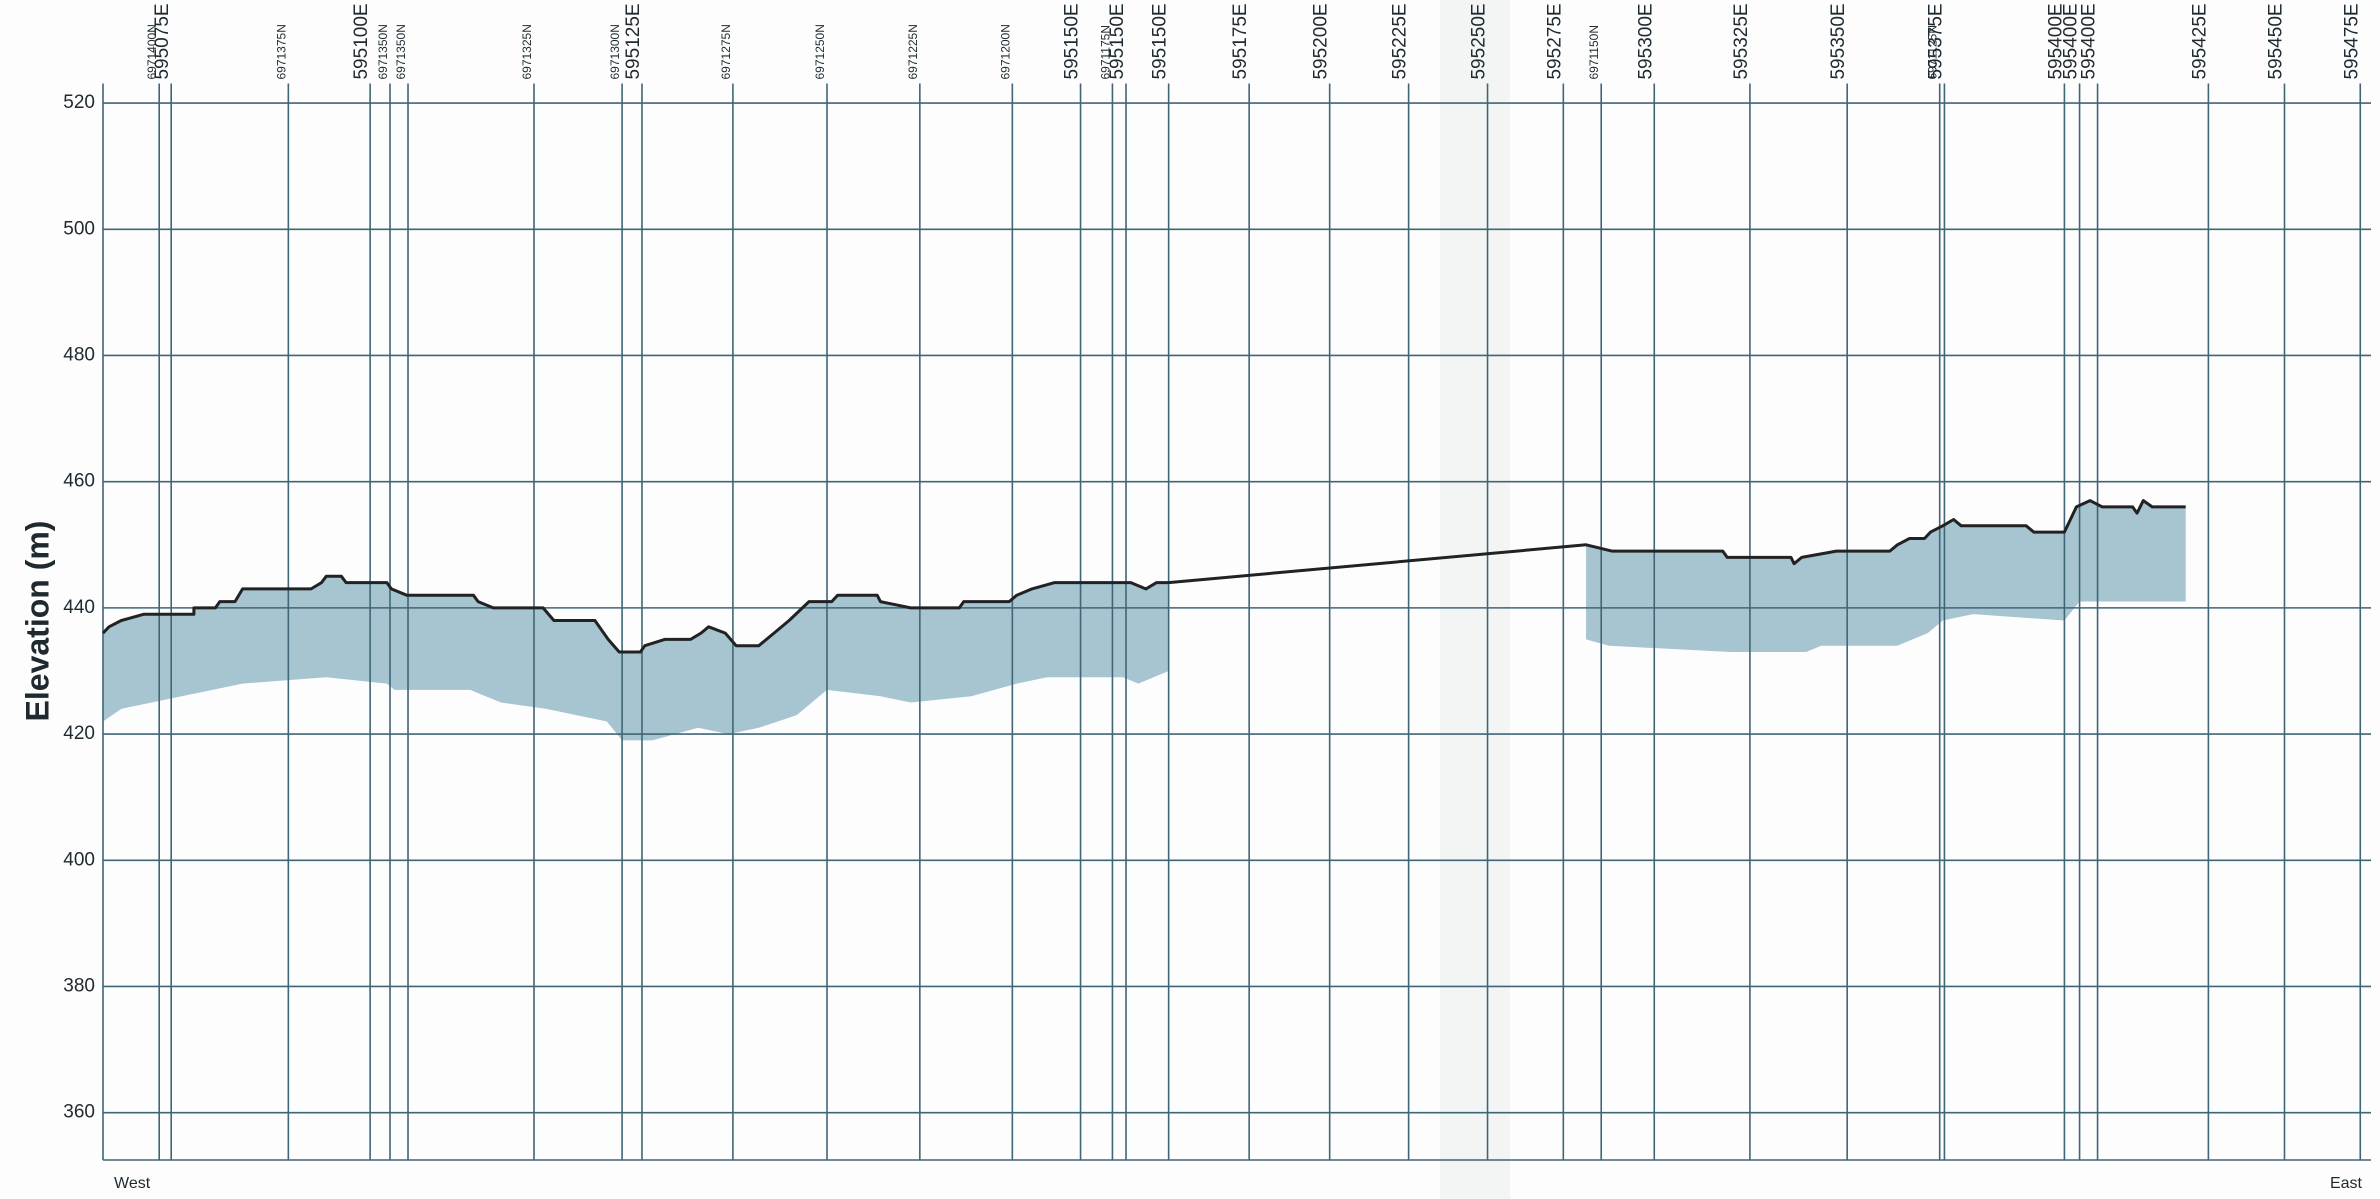  What do you see at coordinates (2346, 1183) in the screenshot?
I see `east-label: East` at bounding box center [2346, 1183].